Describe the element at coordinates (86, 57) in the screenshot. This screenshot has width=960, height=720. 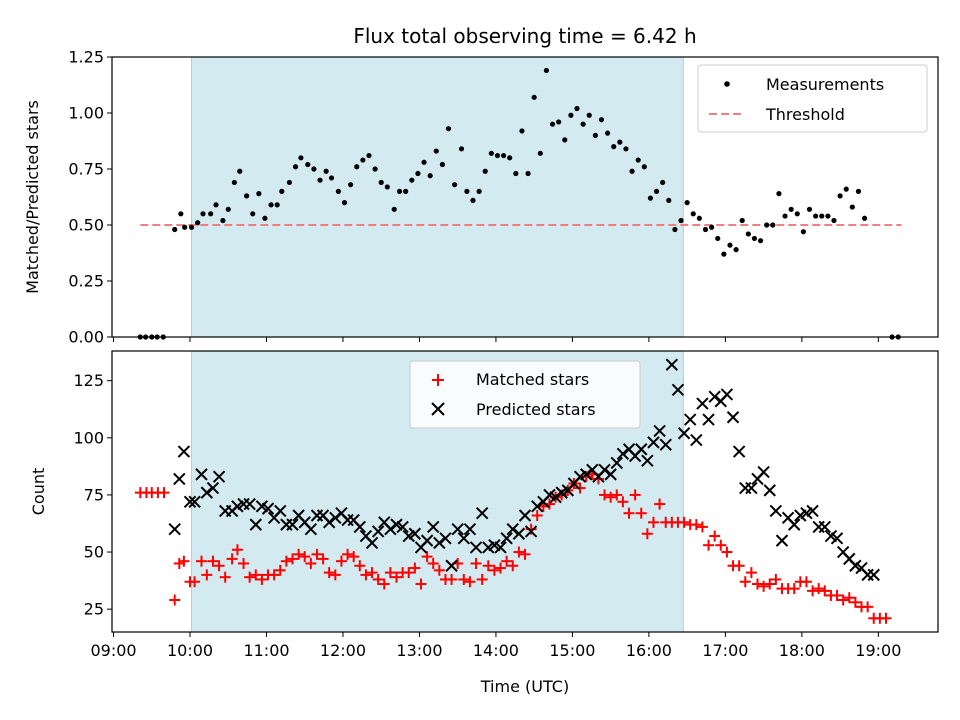
I see `ratio-y-tick-label: 1.25` at that location.